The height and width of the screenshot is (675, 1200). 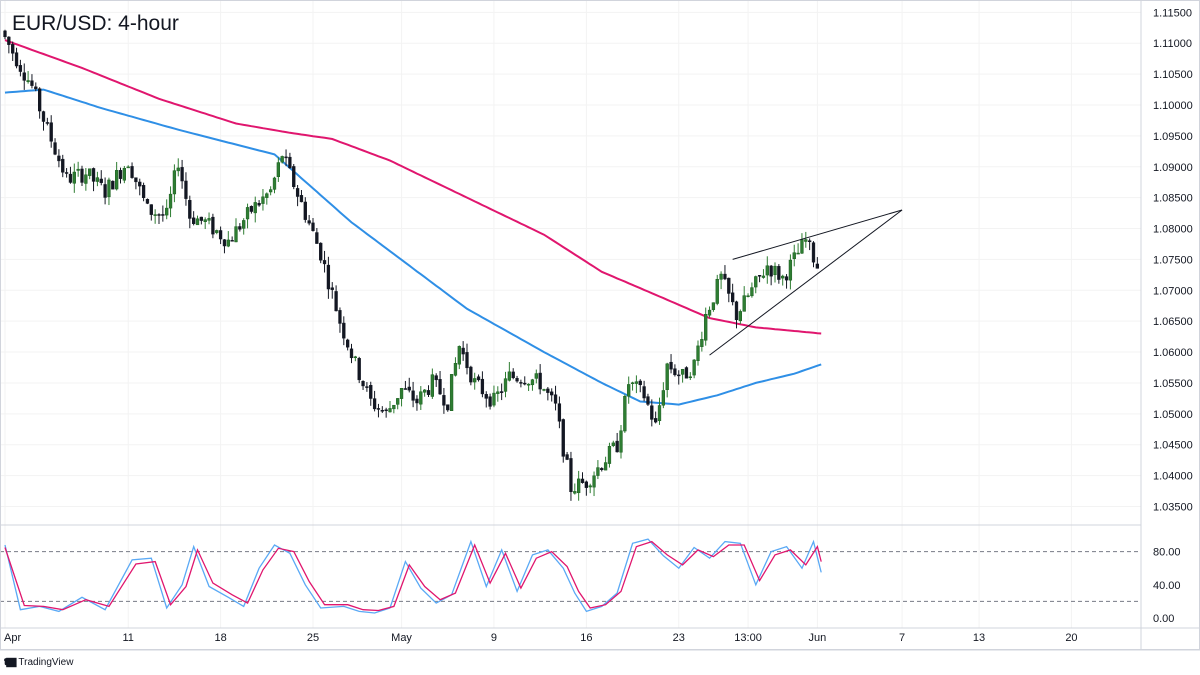 What do you see at coordinates (541, 638) in the screenshot?
I see `time-axis: Apr 11 18 25 May 9 16 23 13:00 Jun 7 13 20` at bounding box center [541, 638].